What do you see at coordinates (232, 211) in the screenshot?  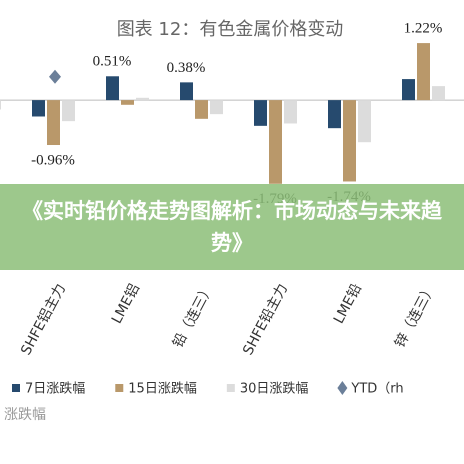 I see `banner-line-1: 《实时铅价格走势图解析：市场动态与未来趋` at bounding box center [232, 211].